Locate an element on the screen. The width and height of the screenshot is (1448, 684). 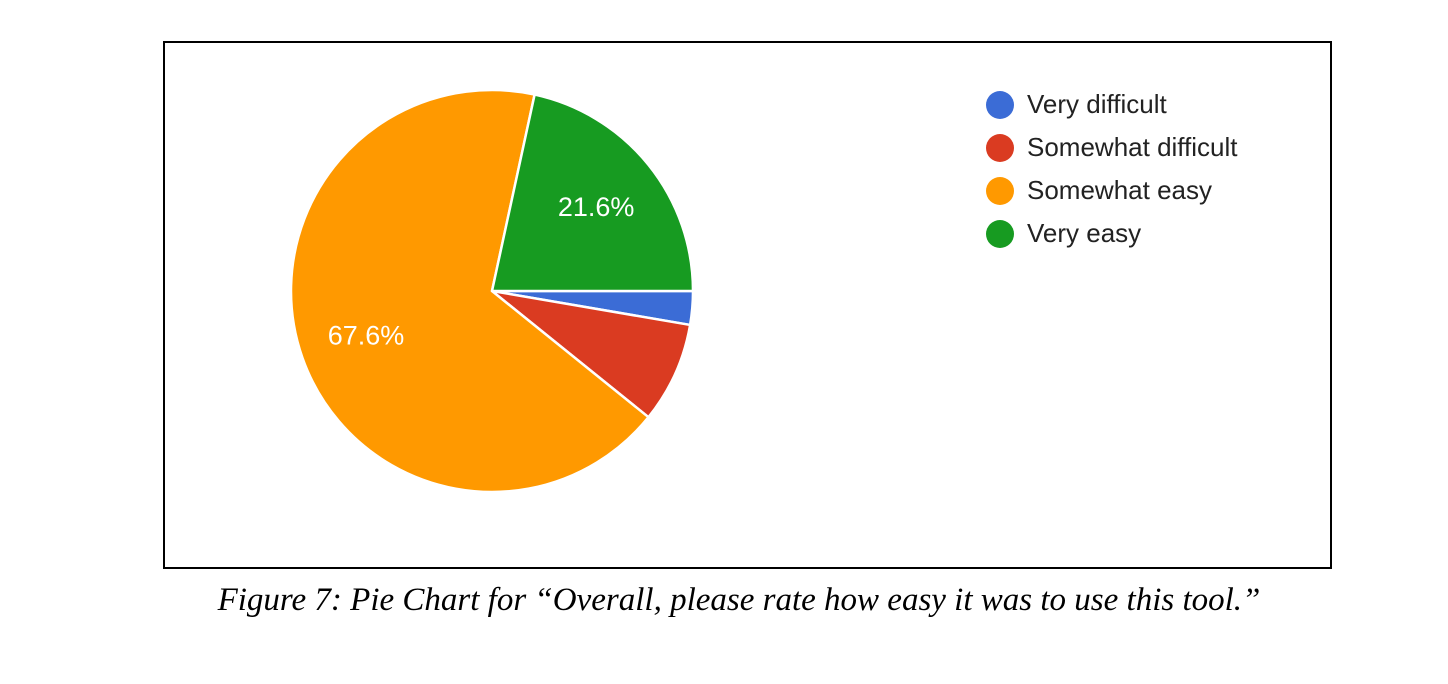
legend-item: Very easy is located at coordinates (1112, 233).